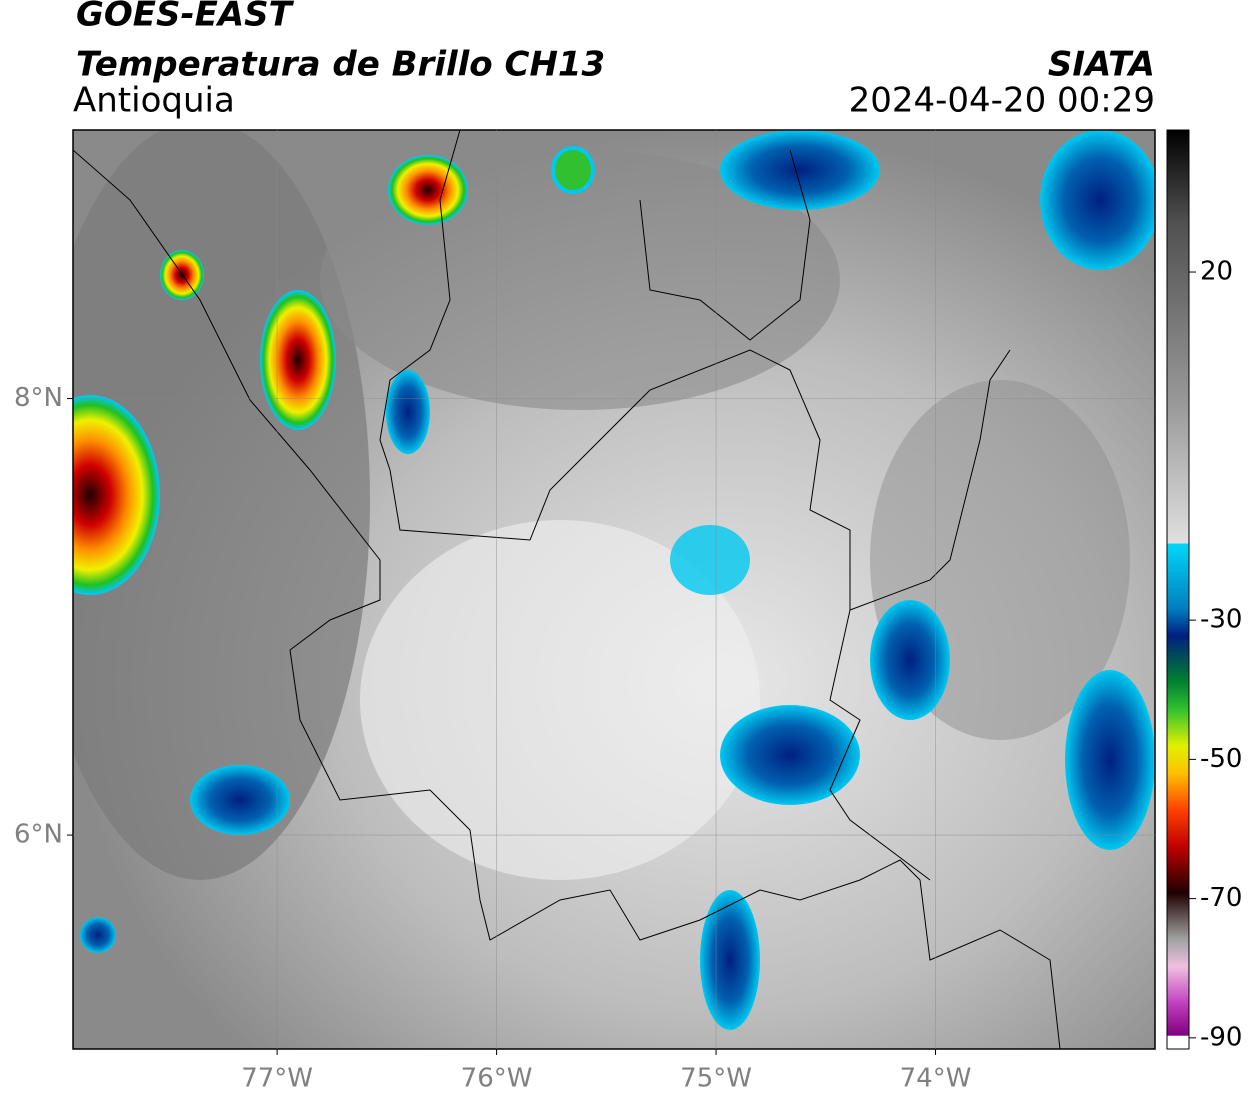 This screenshot has height=1099, width=1252. I want to click on source: SIATA, so click(1101, 65).